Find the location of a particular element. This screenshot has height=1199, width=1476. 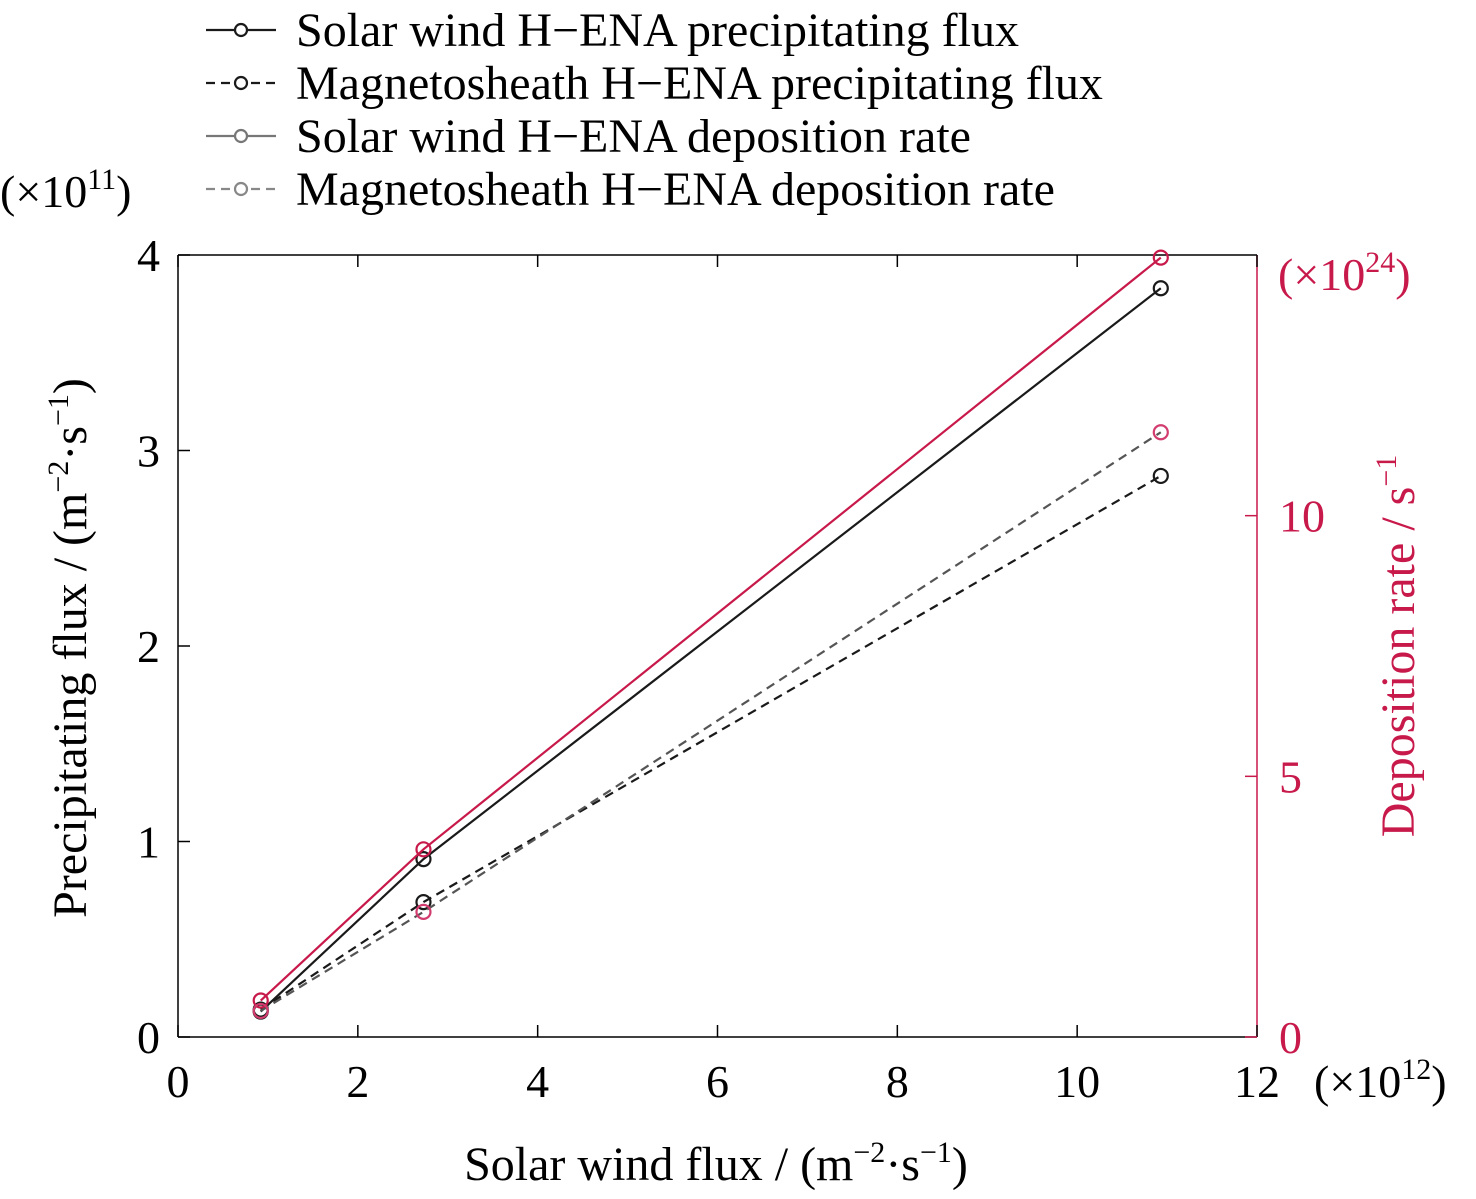

legend-entry-2: Magnetosheath H−ENA precipitating flux is located at coordinates (654, 83).